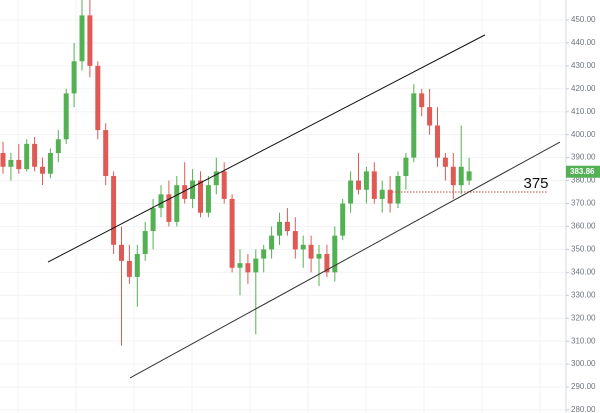  I want to click on y-tick-label: 300.00, so click(583, 363).